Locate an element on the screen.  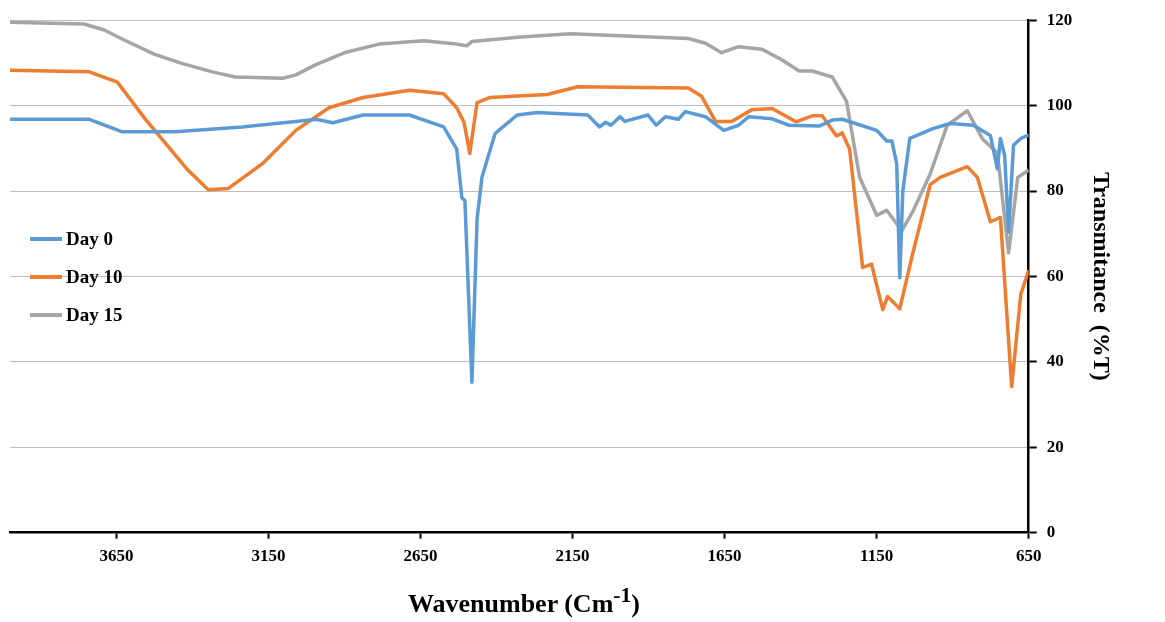
legend-label: Day 10 is located at coordinates (94, 277).